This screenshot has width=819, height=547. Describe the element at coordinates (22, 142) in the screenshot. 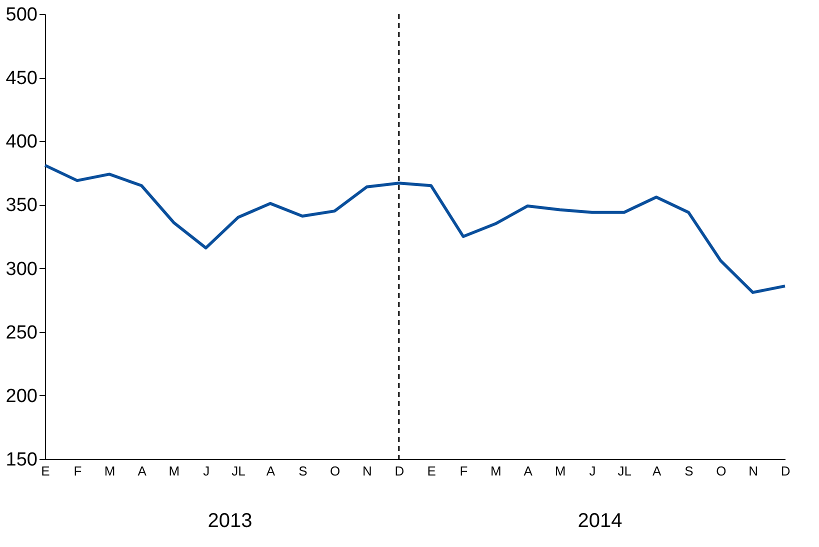

I see `y-tick-label: 400` at that location.